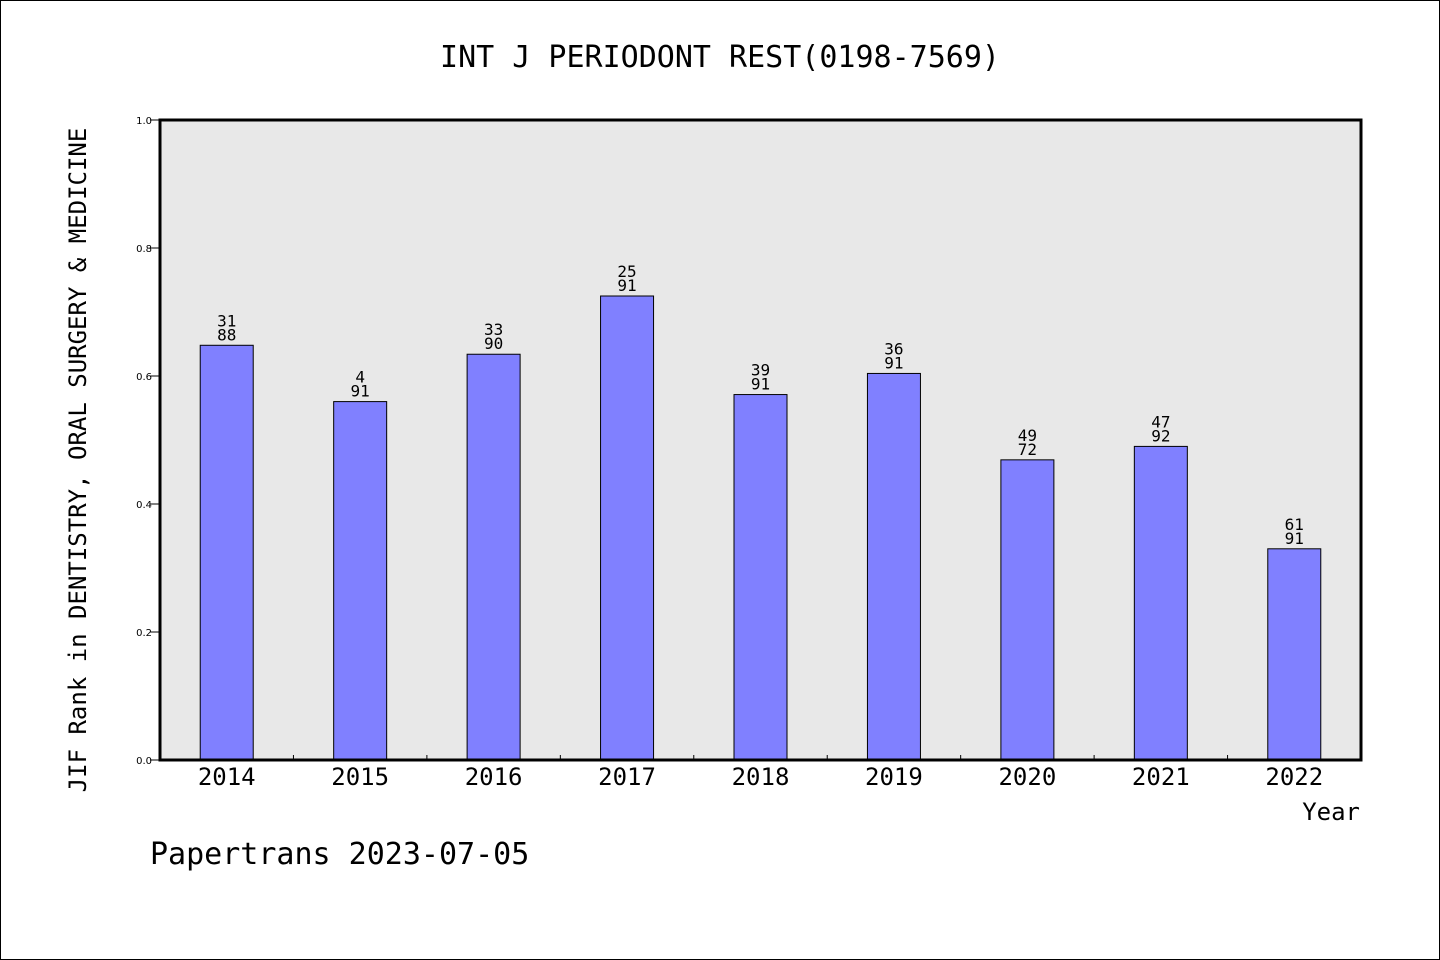 Image resolution: width=1440 pixels, height=960 pixels. What do you see at coordinates (893, 348) in the screenshot?
I see `bar-rank-label: 36` at bounding box center [893, 348].